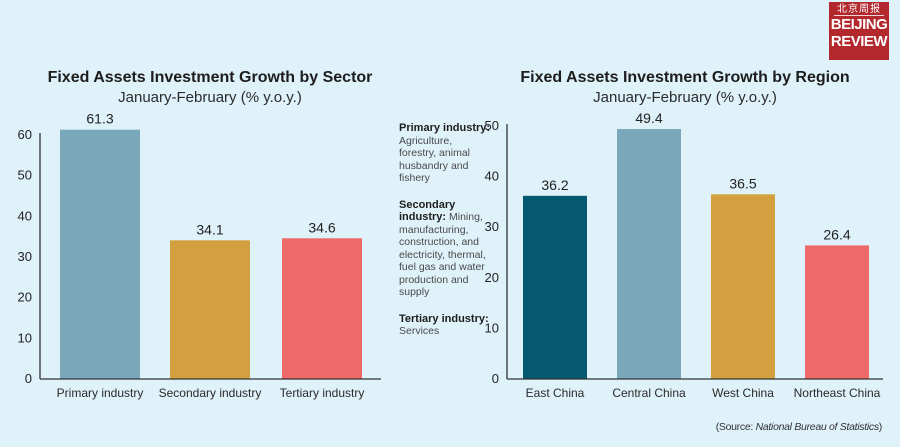 The image size is (900, 447). I want to click on note-term: Tertiary industry:, so click(444, 318).